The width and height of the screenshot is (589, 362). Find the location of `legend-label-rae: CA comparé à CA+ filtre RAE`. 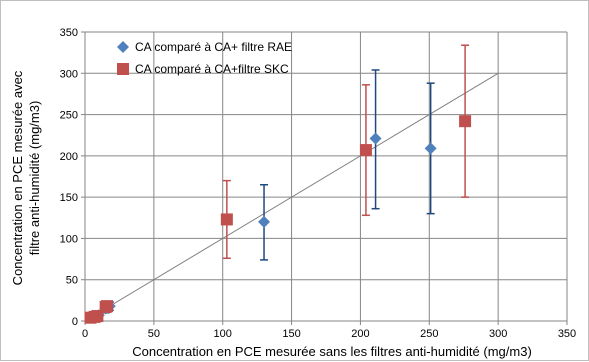

legend-label-rae: CA comparé à CA+ filtre RAE is located at coordinates (213, 47).